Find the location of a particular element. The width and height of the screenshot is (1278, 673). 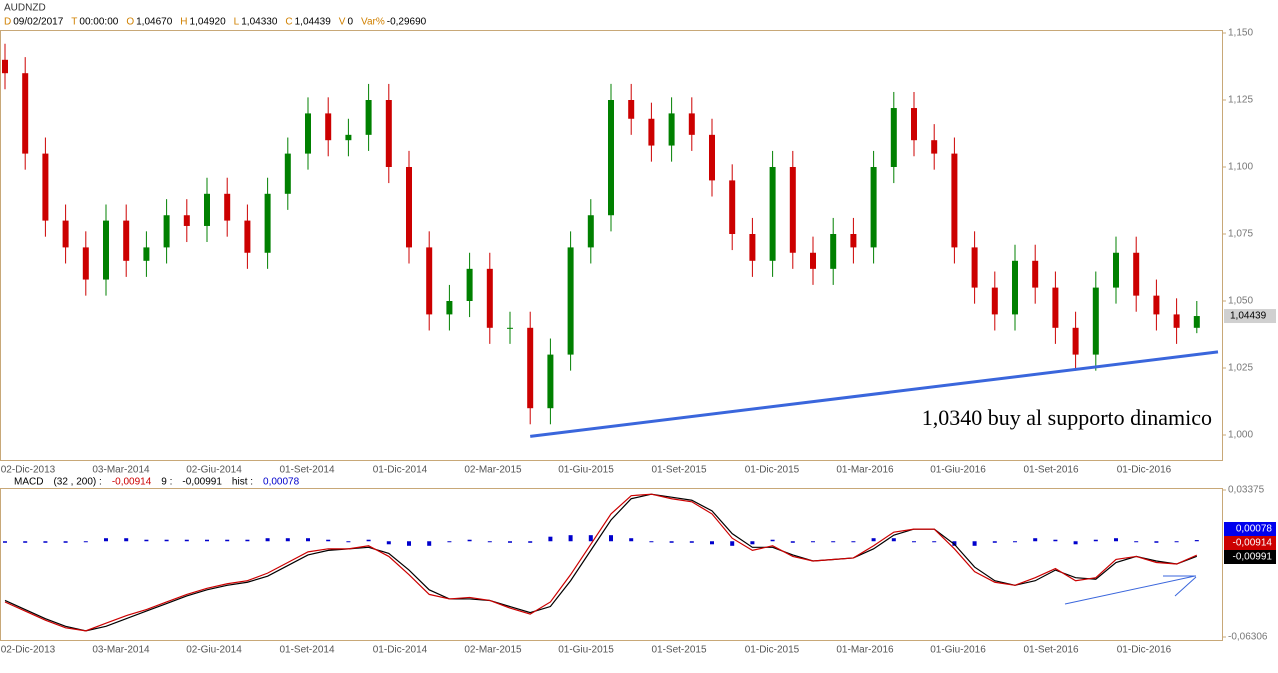

x-tick-label: 02-Dic-2013 is located at coordinates (28, 470).